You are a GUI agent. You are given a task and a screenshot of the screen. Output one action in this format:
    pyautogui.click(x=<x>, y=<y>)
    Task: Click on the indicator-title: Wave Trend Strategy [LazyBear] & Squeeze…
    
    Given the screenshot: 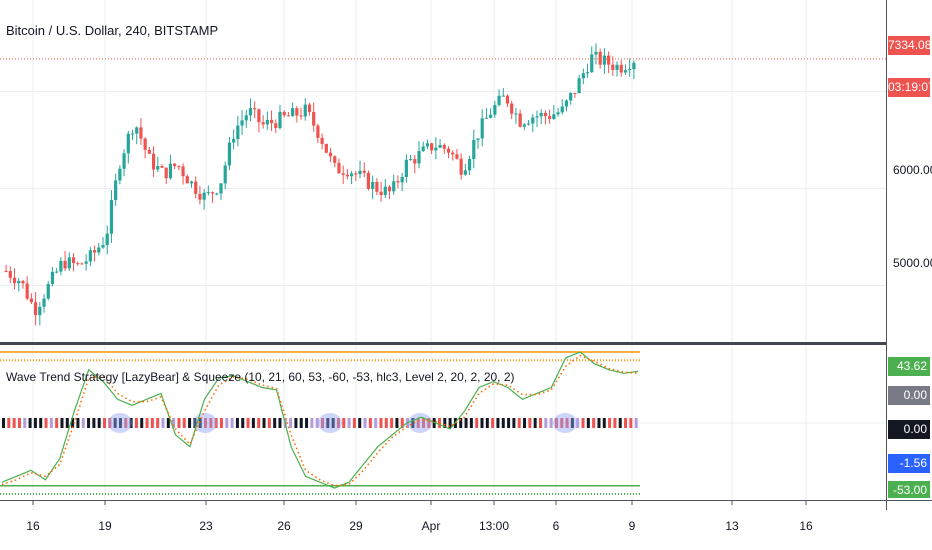 What is the action you would take?
    pyautogui.click(x=260, y=377)
    